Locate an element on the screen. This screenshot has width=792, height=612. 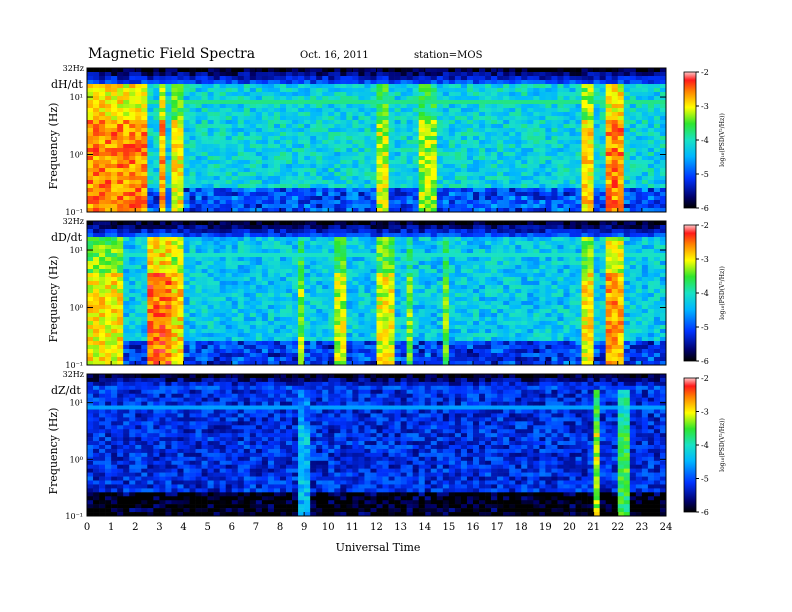
x-tick-label: 21 is located at coordinates (593, 527).